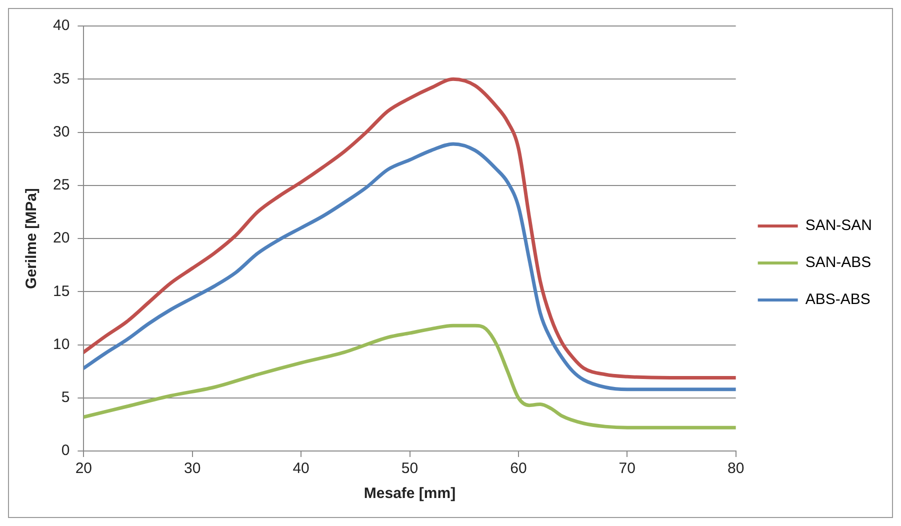 The image size is (901, 526). Describe the element at coordinates (627, 469) in the screenshot. I see `x-tick-label: 70` at that location.